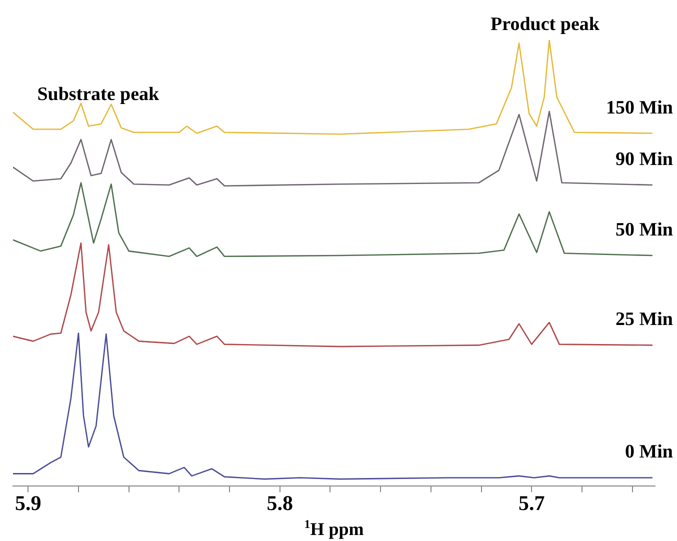  I want to click on x-tick-label: 5.7, so click(531, 503).